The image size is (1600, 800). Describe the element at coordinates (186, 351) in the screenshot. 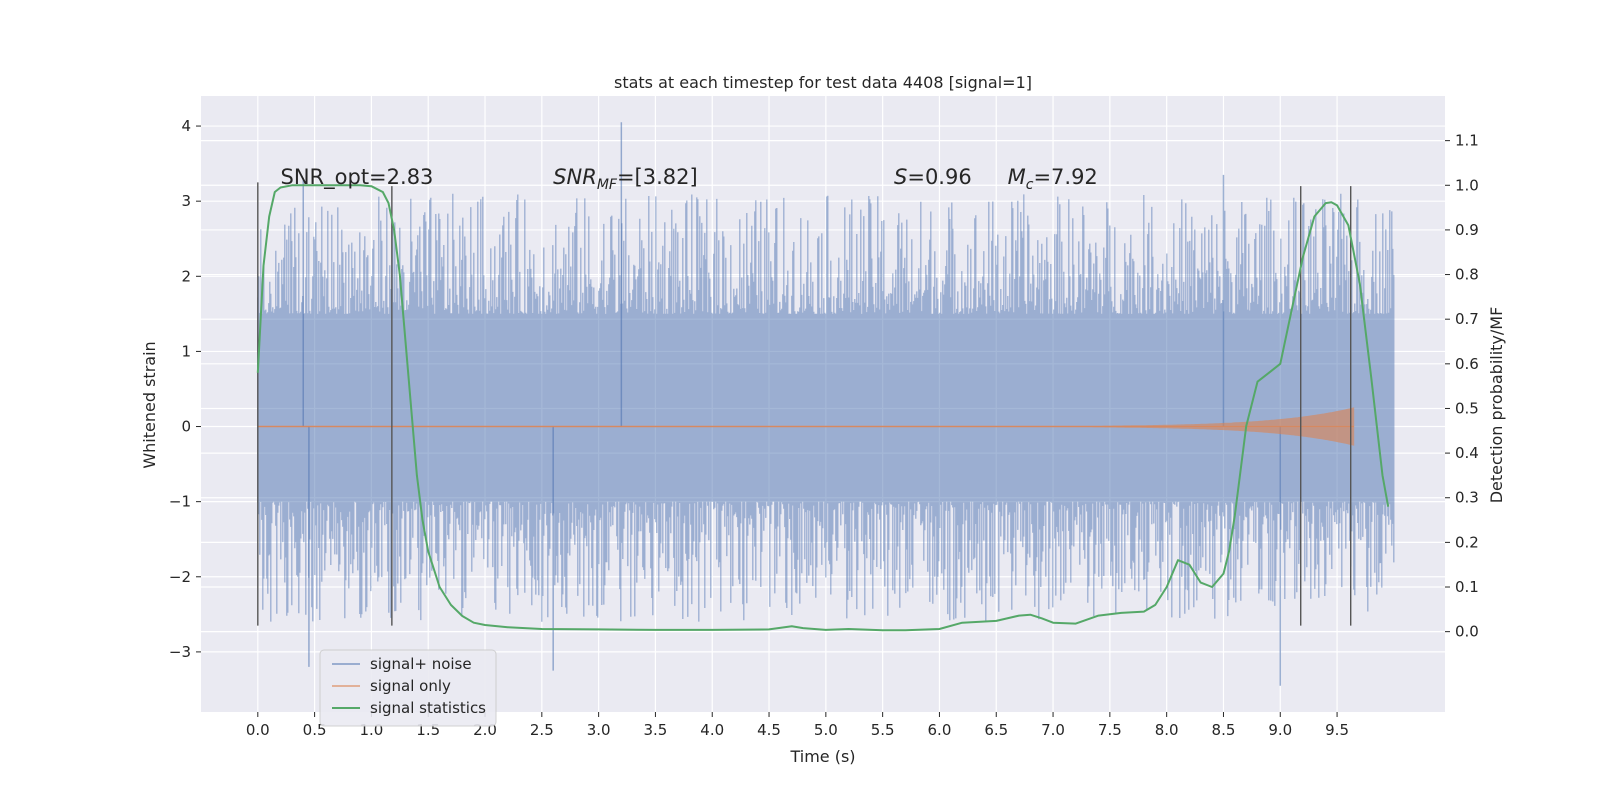

I see `y-tick-label: 1` at that location.